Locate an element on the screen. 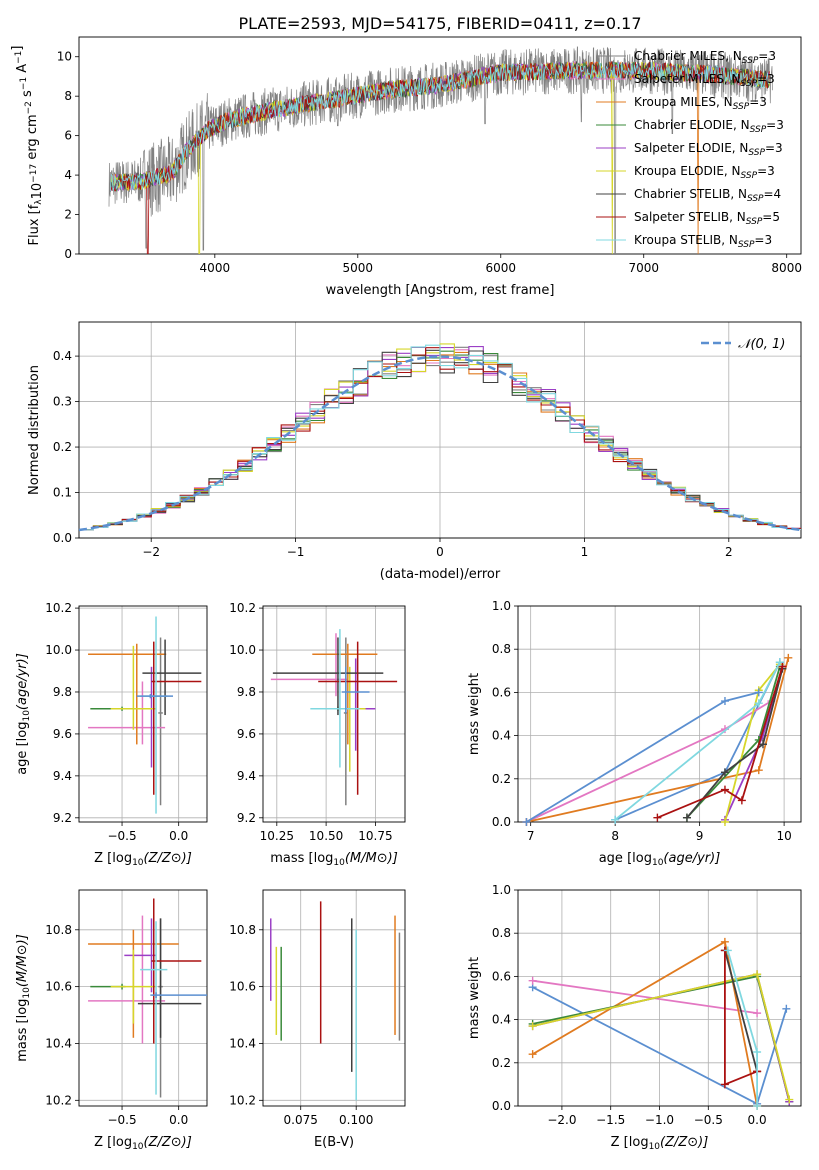 The image size is (819, 1170). y-tick-label: 4 is located at coordinates (68, 175).